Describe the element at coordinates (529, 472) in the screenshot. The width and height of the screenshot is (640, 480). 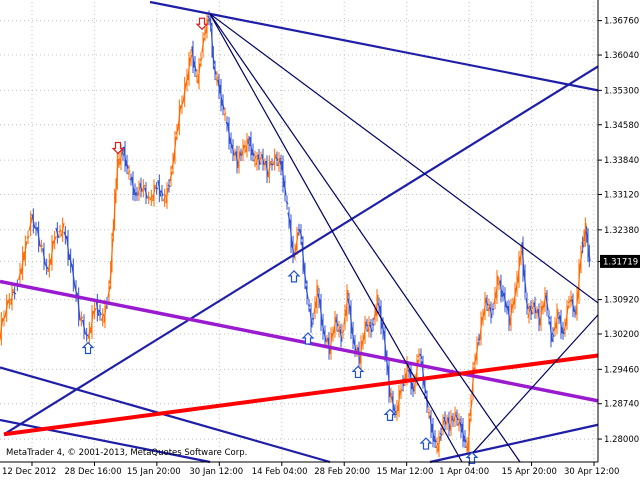
I see `time-tick-label: 15 Apr 20:00` at that location.